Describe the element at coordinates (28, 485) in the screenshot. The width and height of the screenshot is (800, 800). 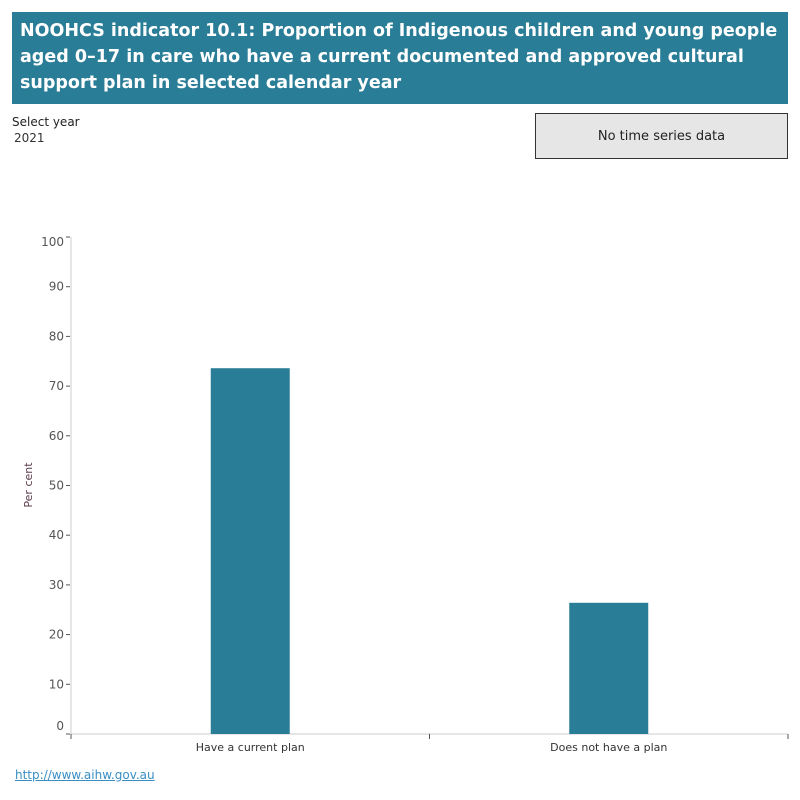
I see `y-axis-label: Per cent` at that location.